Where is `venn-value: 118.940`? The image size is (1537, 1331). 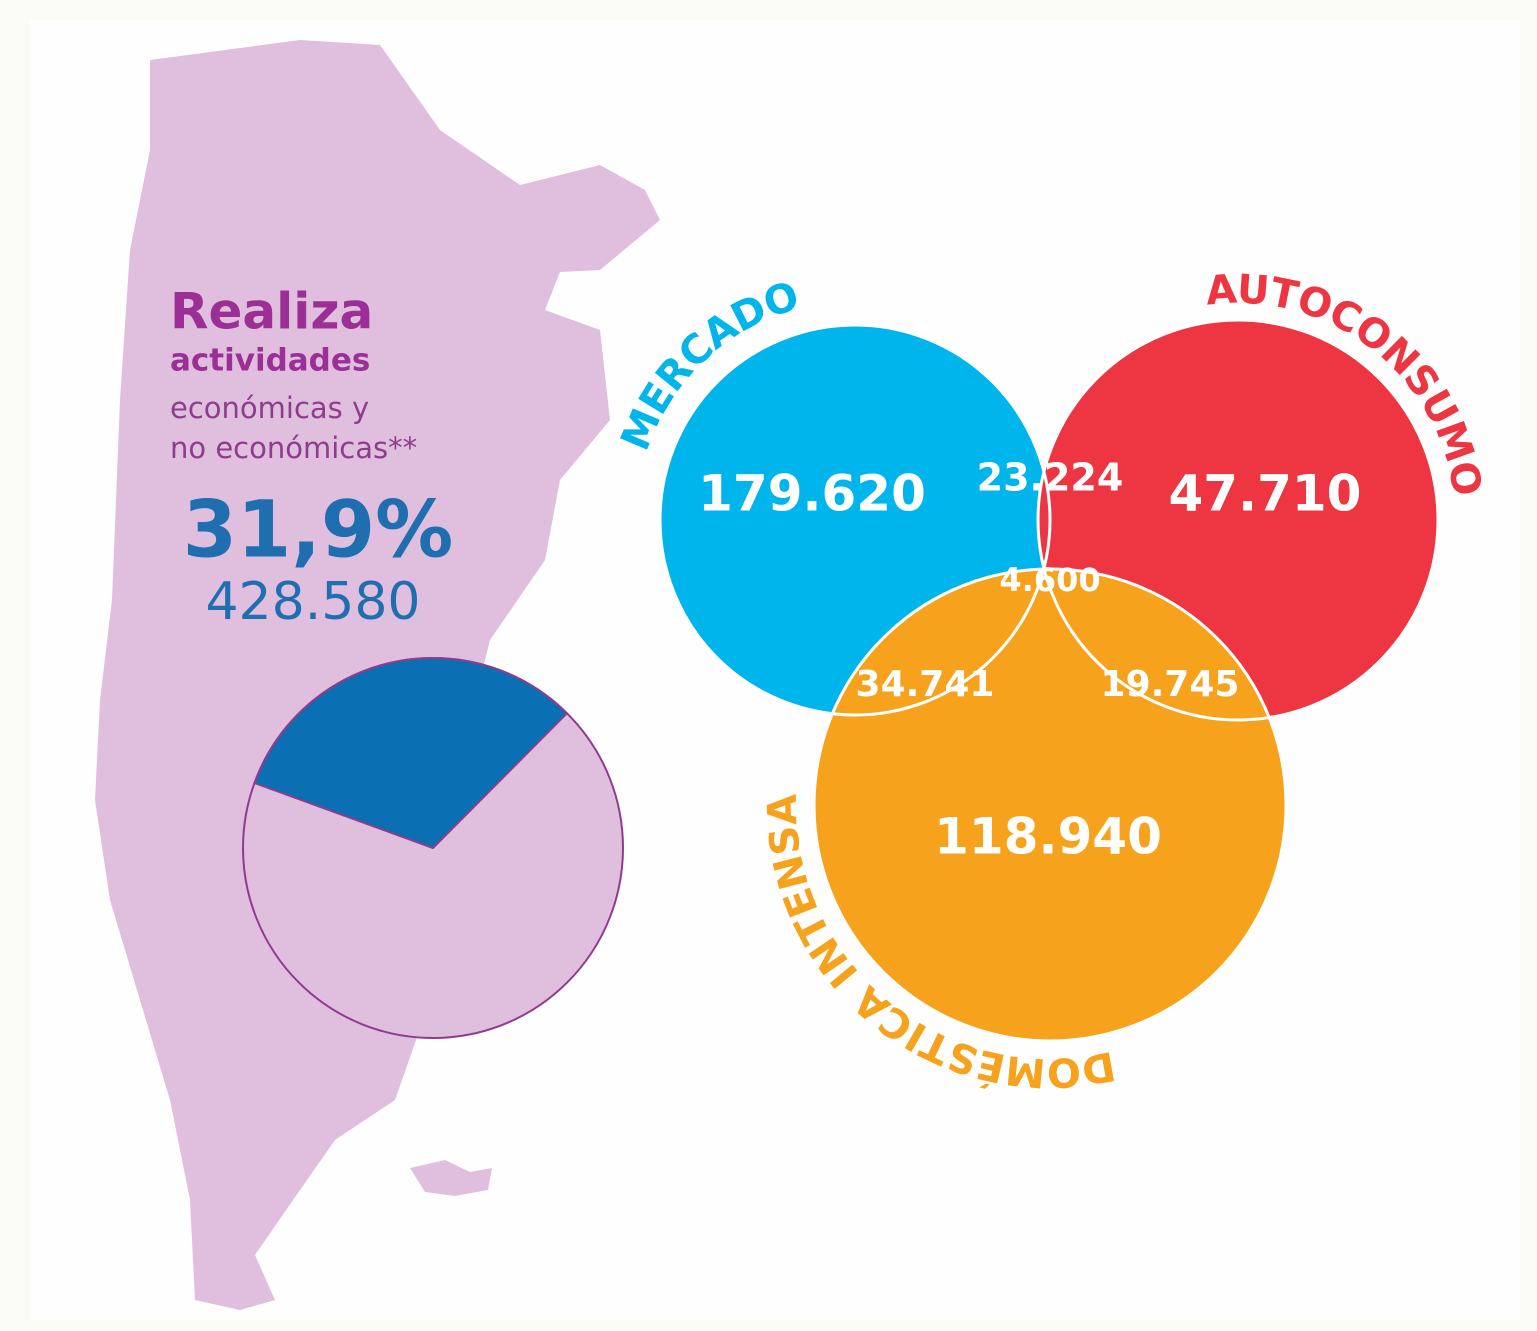 venn-value: 118.940 is located at coordinates (1048, 837).